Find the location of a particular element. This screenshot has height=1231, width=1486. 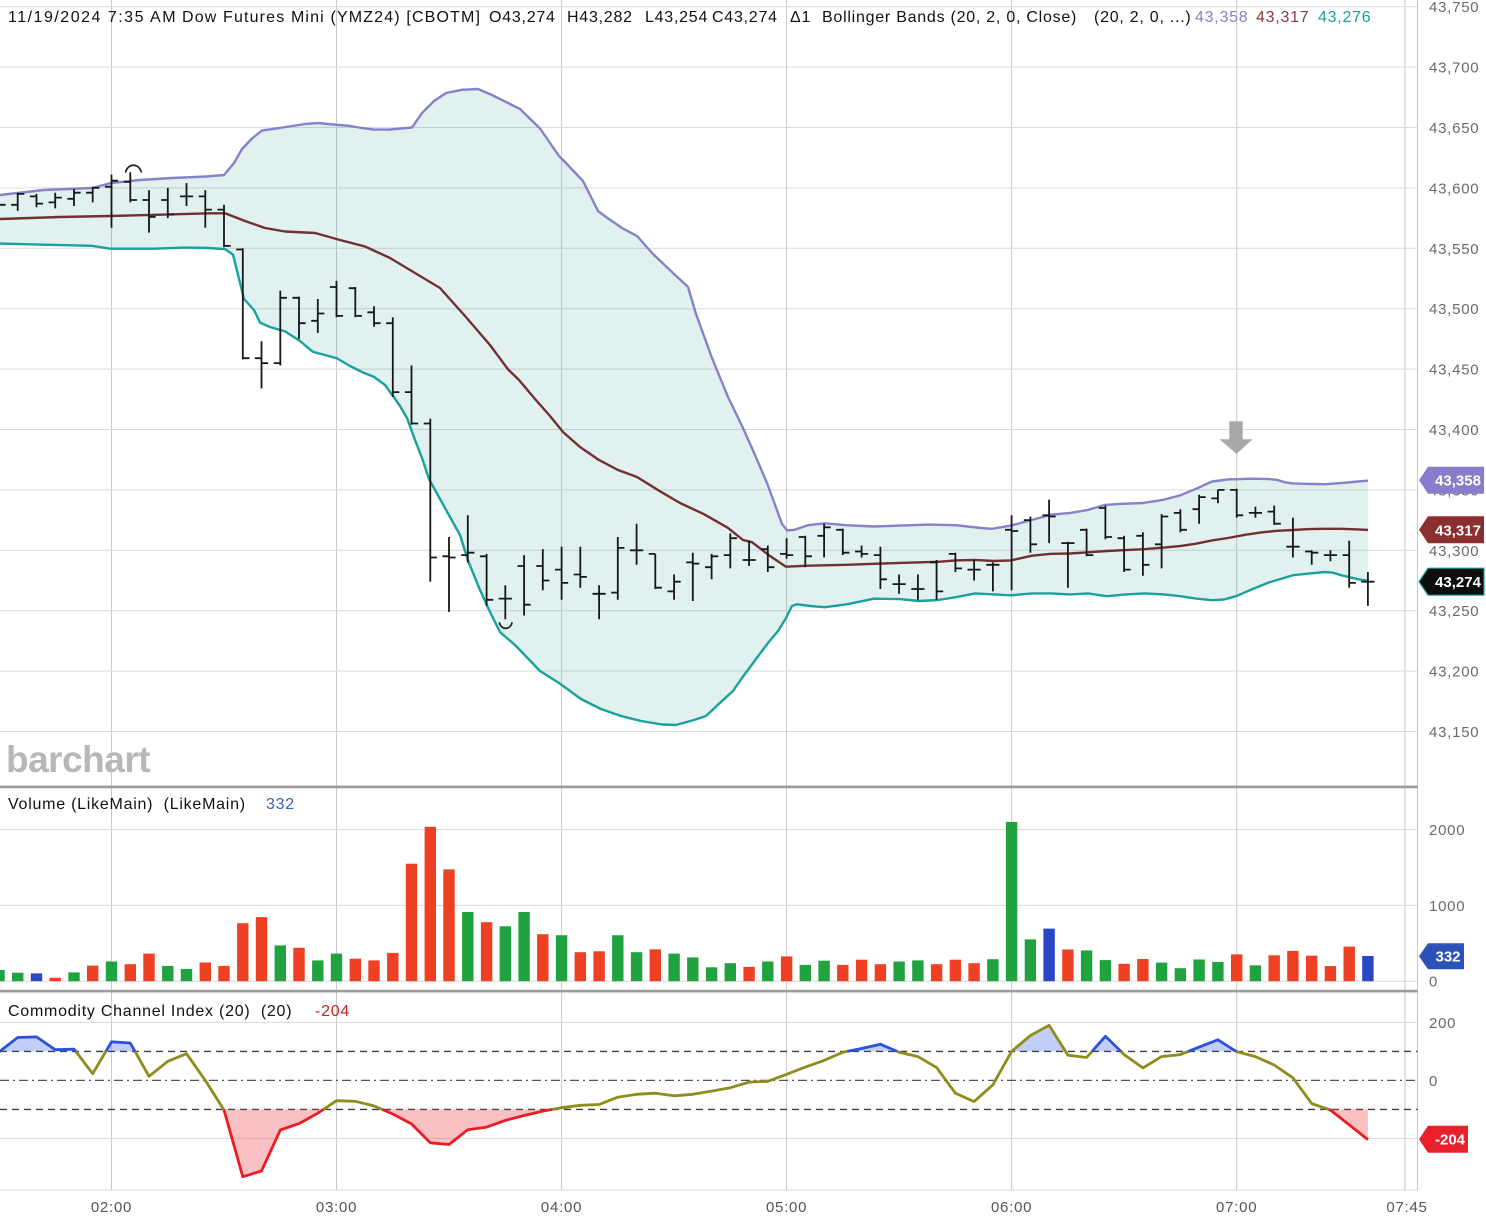

svg-text: 43,200 is located at coordinates (1454, 672).